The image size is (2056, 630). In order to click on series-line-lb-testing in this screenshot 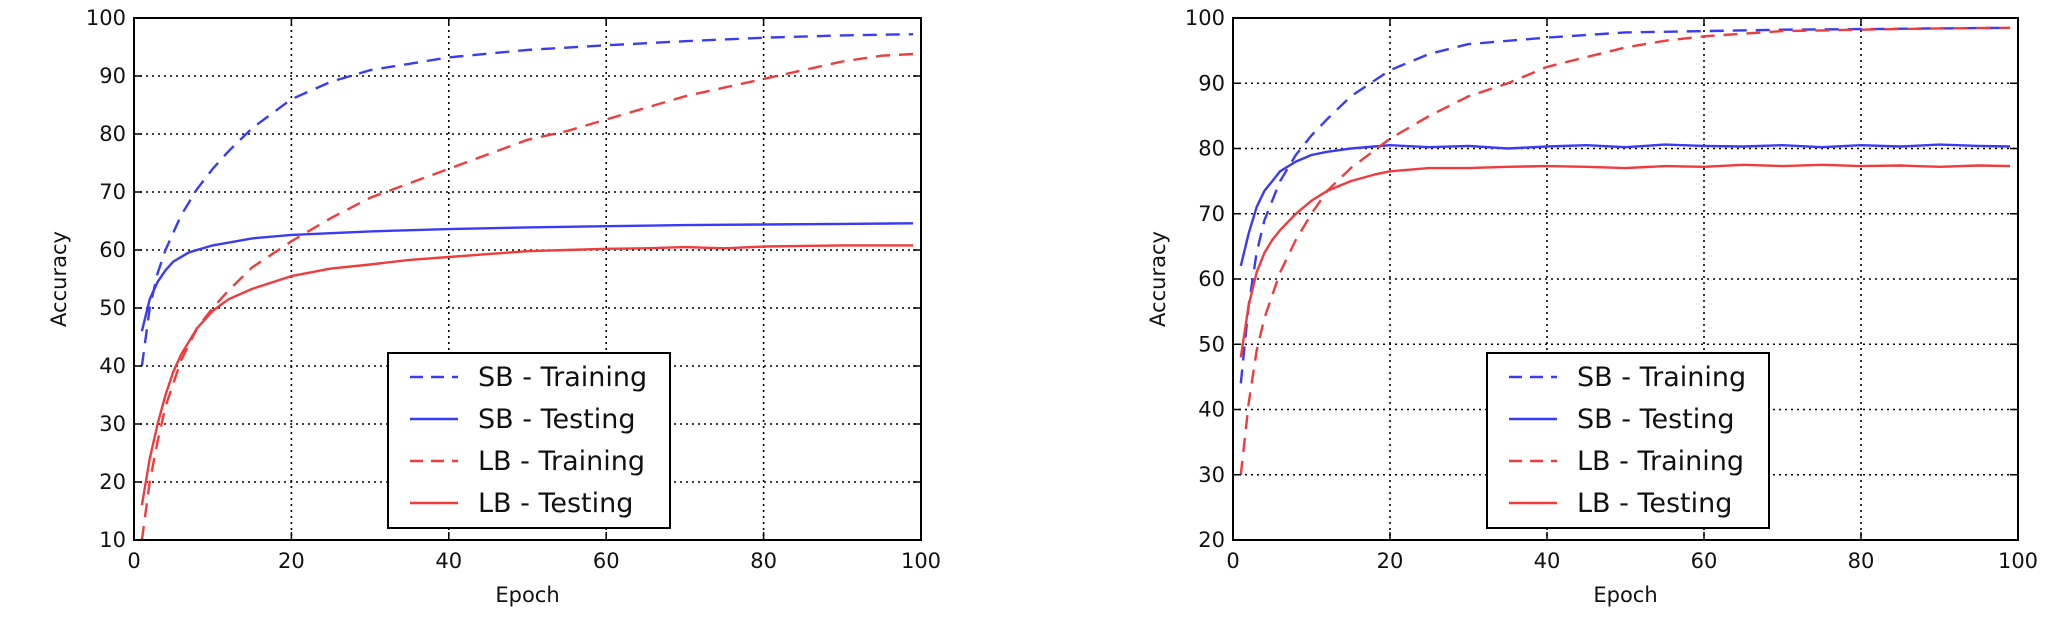, I will do `click(1625, 260)`.